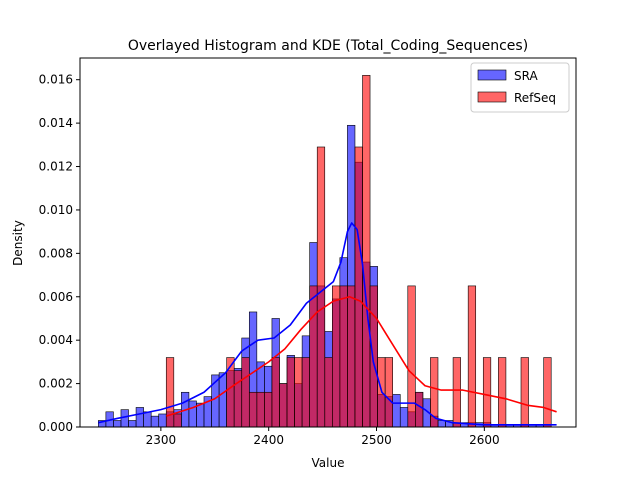 The height and width of the screenshot is (484, 640). Describe the element at coordinates (56, 80) in the screenshot. I see `y-tick-label: 0.016` at that location.